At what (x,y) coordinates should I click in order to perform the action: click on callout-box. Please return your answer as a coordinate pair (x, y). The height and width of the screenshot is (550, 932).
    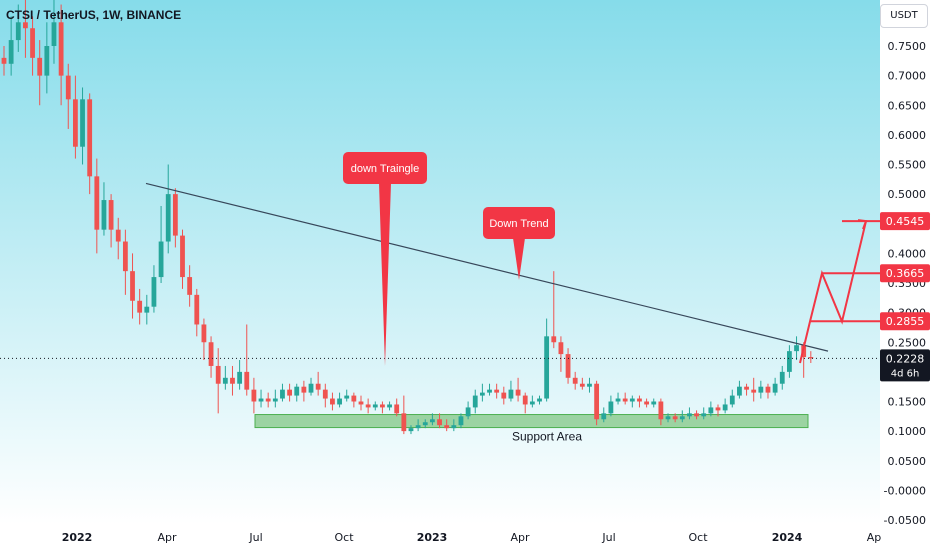
    Looking at the image, I should click on (519, 223).